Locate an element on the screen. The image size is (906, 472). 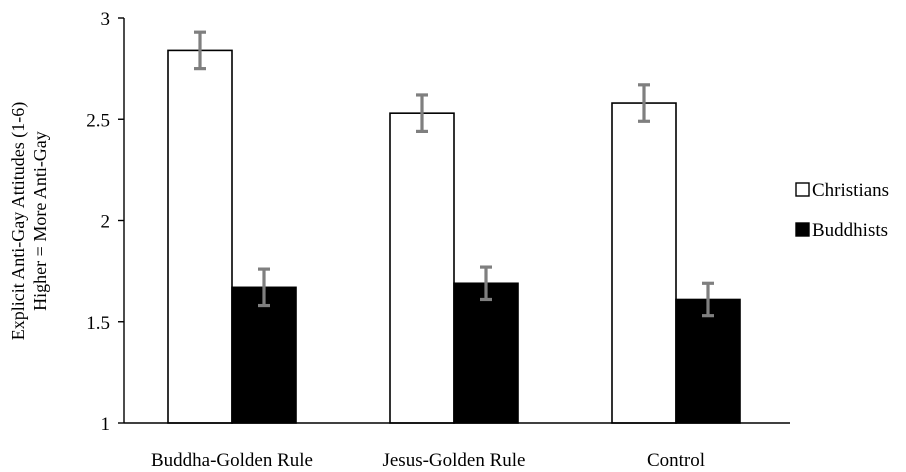
y-axis-title-line-1: Explicit Anti-Gay Attitudes (1-6) is located at coordinates (18, 221).